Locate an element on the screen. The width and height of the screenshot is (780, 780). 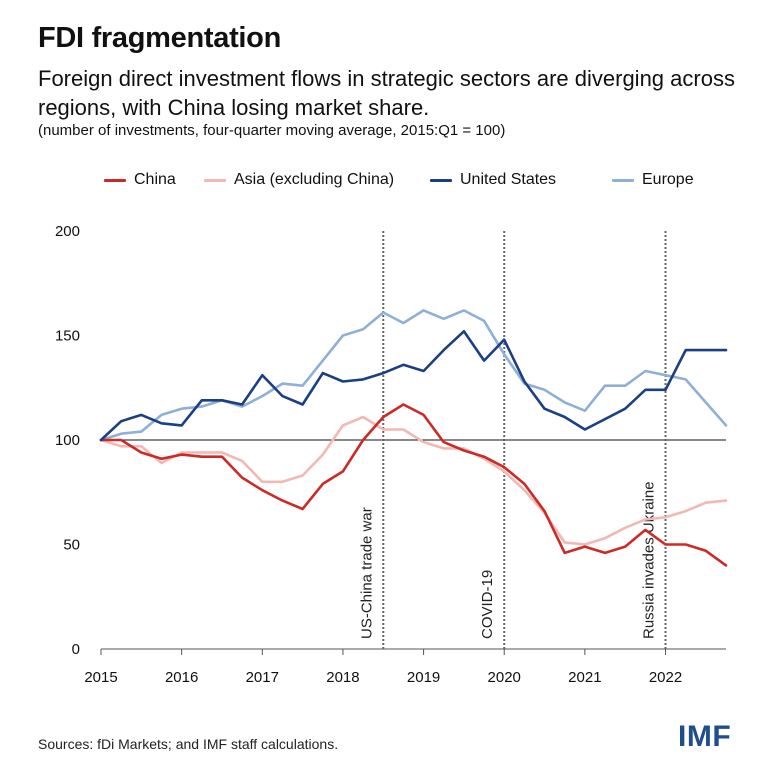
x-tick-label: 2020 is located at coordinates (504, 677).